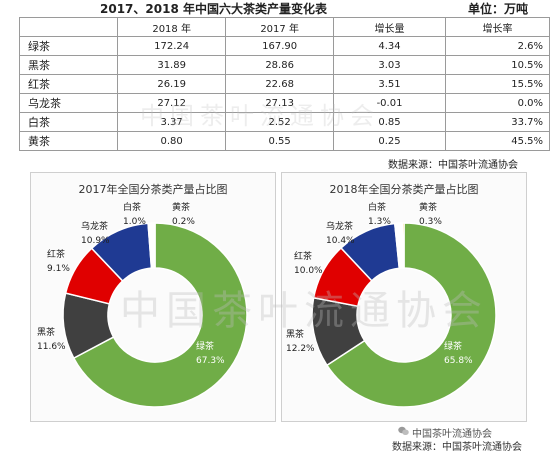  I want to click on column-header: 增长量, so click(389, 27).